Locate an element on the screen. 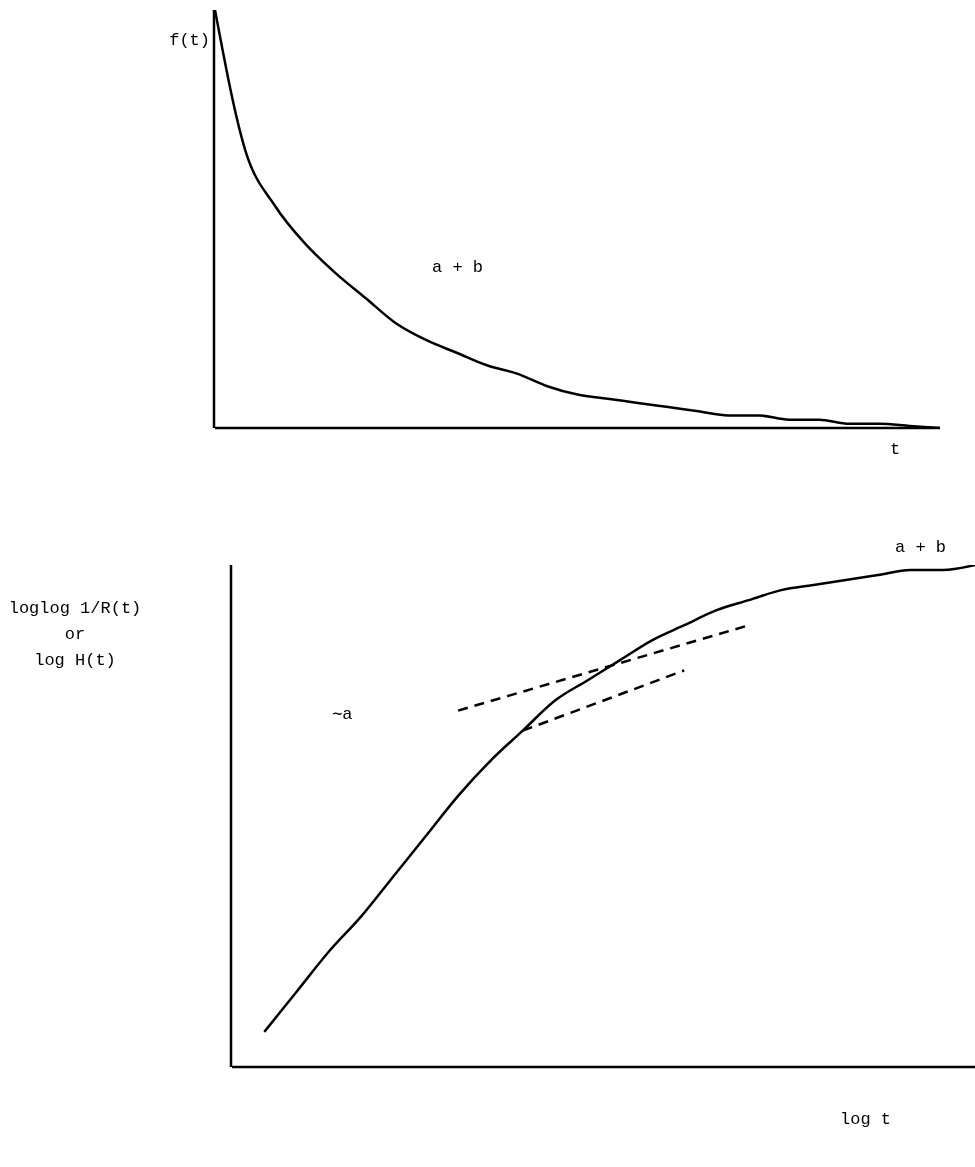  x-axis-title: log t is located at coordinates (866, 1119).